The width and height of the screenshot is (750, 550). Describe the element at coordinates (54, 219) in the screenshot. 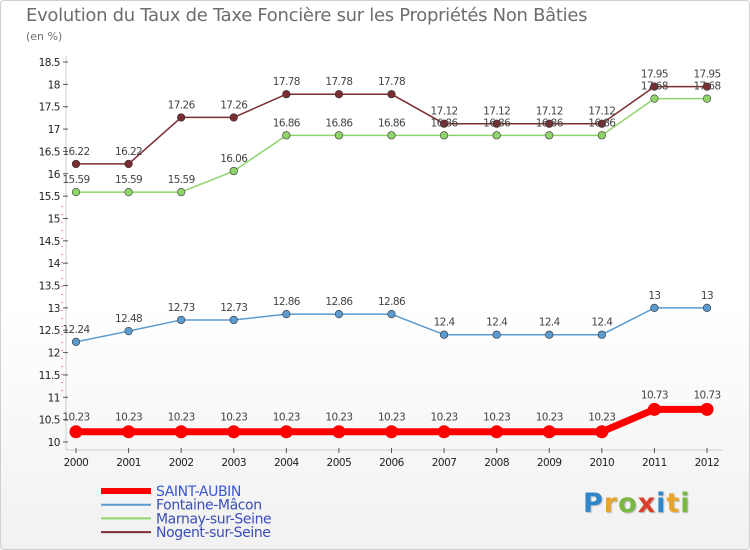

I see `y-tick-label: 15` at that location.